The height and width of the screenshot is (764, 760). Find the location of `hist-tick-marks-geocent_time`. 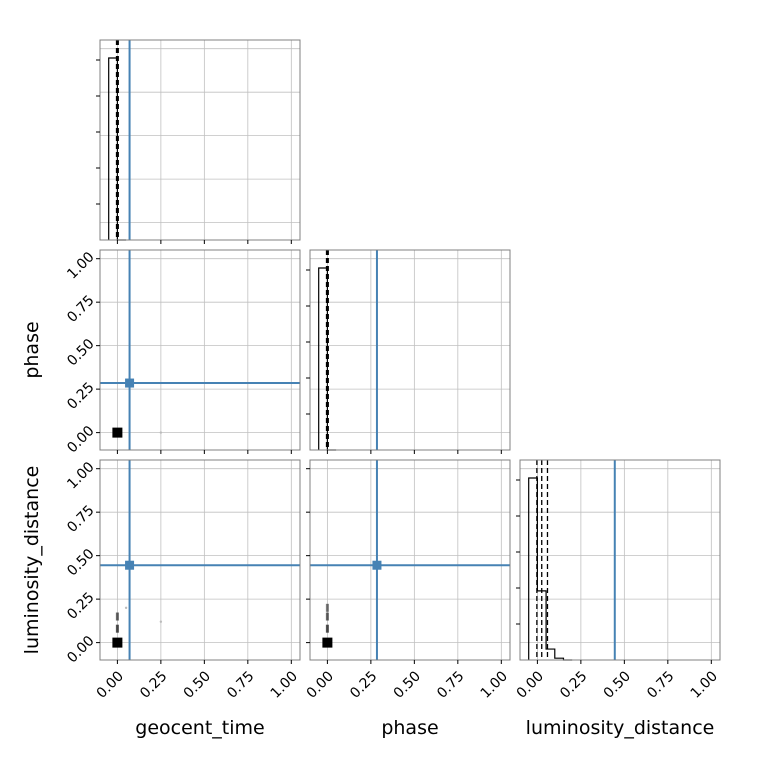

hist-tick-marks-geocent_time is located at coordinates (98, 132).